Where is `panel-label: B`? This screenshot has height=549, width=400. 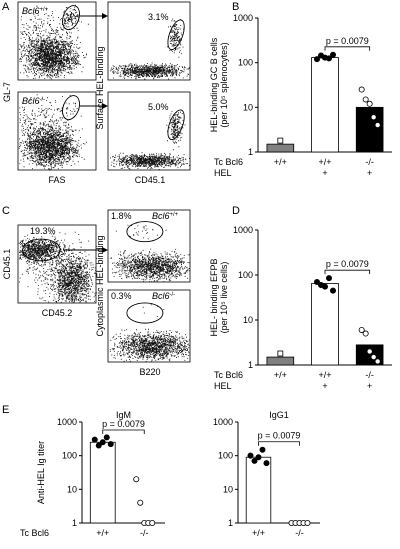 panel-label: B is located at coordinates (235, 7).